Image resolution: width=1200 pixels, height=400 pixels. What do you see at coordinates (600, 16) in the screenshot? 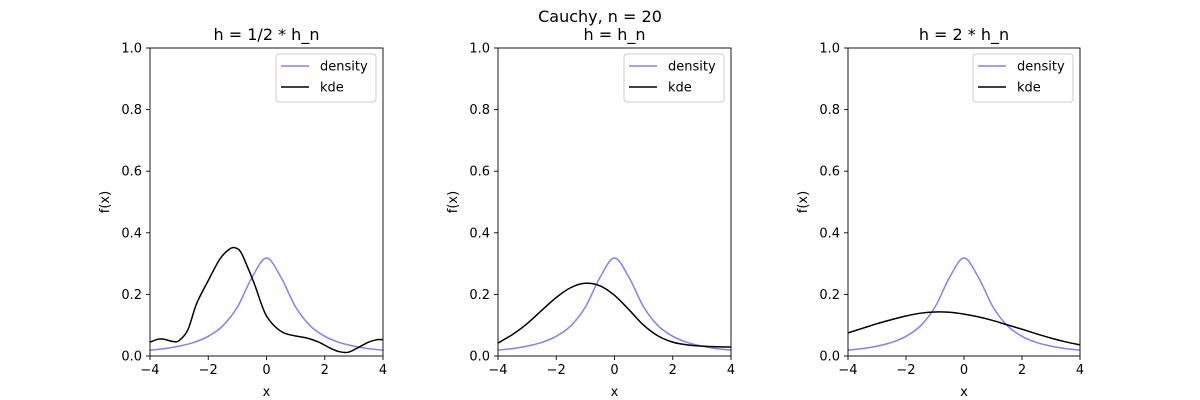
I see `figure-suptitle: Cauchy, n = 20` at bounding box center [600, 16].